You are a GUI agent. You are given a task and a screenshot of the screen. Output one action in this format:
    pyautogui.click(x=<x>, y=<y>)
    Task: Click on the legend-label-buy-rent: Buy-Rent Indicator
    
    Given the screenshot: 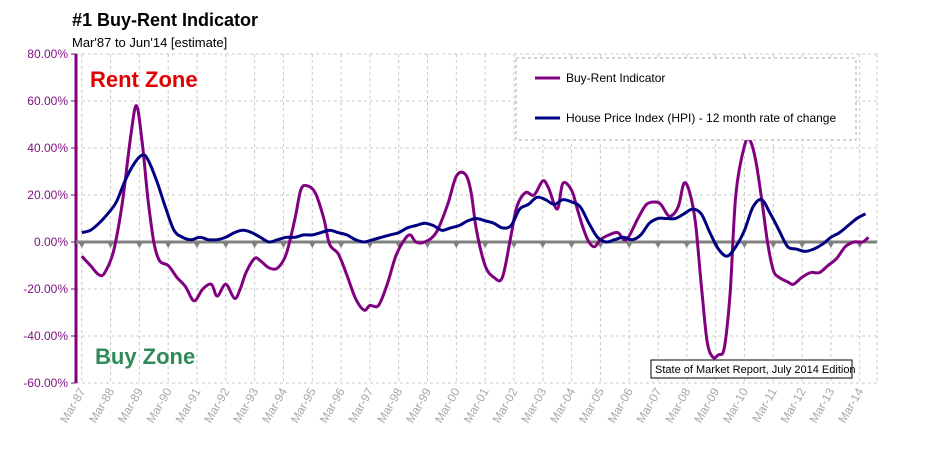 What is the action you would take?
    pyautogui.click(x=615, y=78)
    